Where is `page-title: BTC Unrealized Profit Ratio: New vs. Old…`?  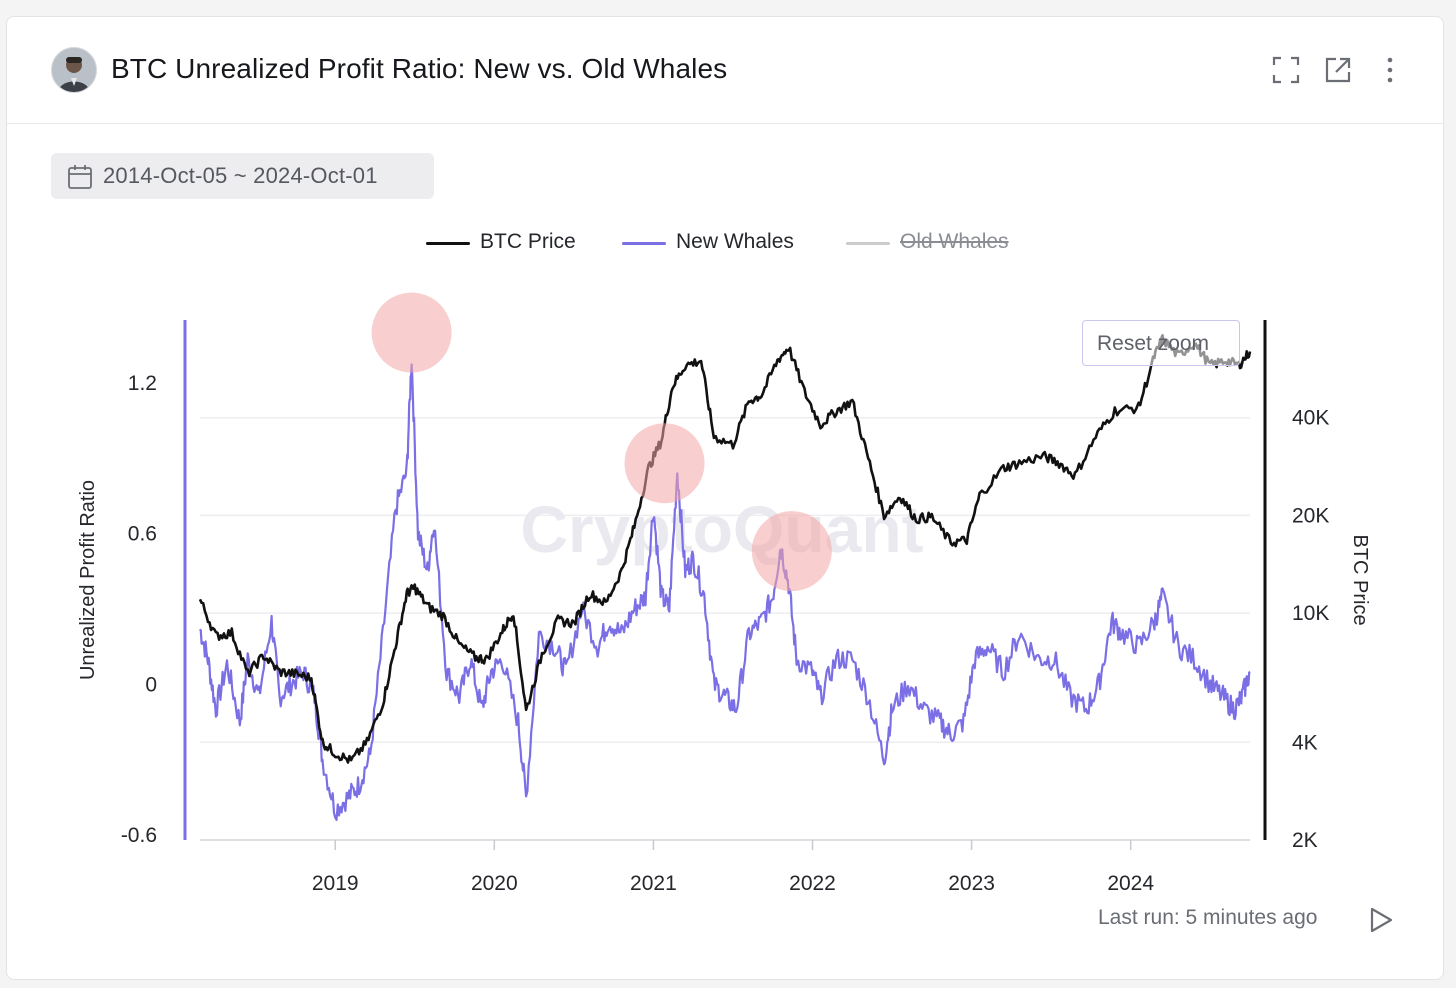
page-title: BTC Unrealized Profit Ratio: New vs. Old… is located at coordinates (419, 68).